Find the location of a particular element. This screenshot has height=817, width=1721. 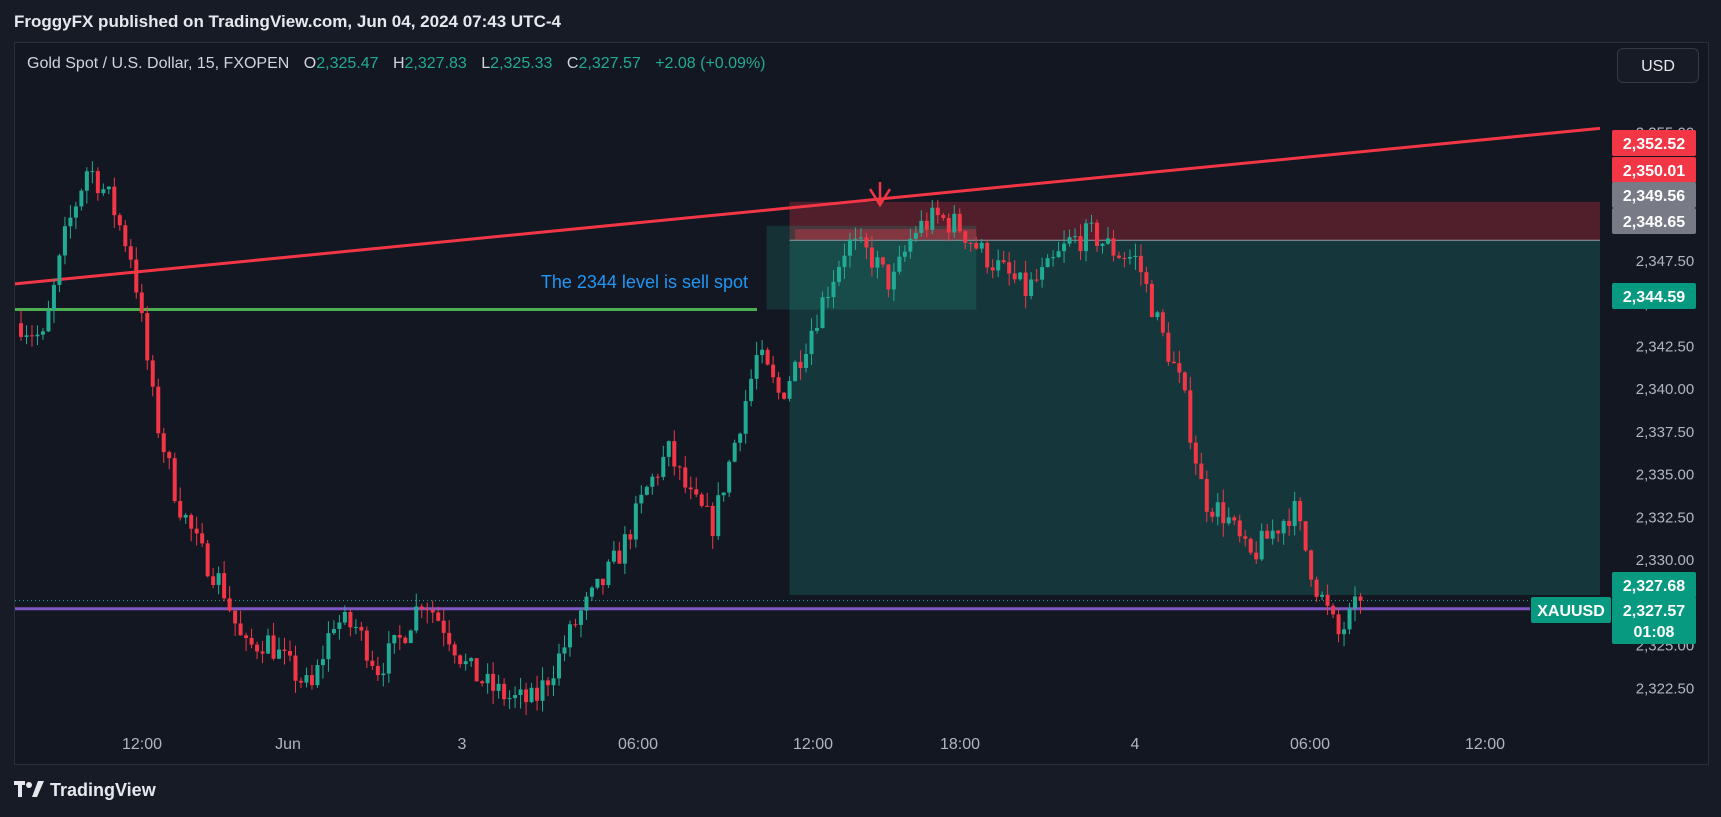

annotation-text: The 2344 level is sell spot is located at coordinates (644, 282).